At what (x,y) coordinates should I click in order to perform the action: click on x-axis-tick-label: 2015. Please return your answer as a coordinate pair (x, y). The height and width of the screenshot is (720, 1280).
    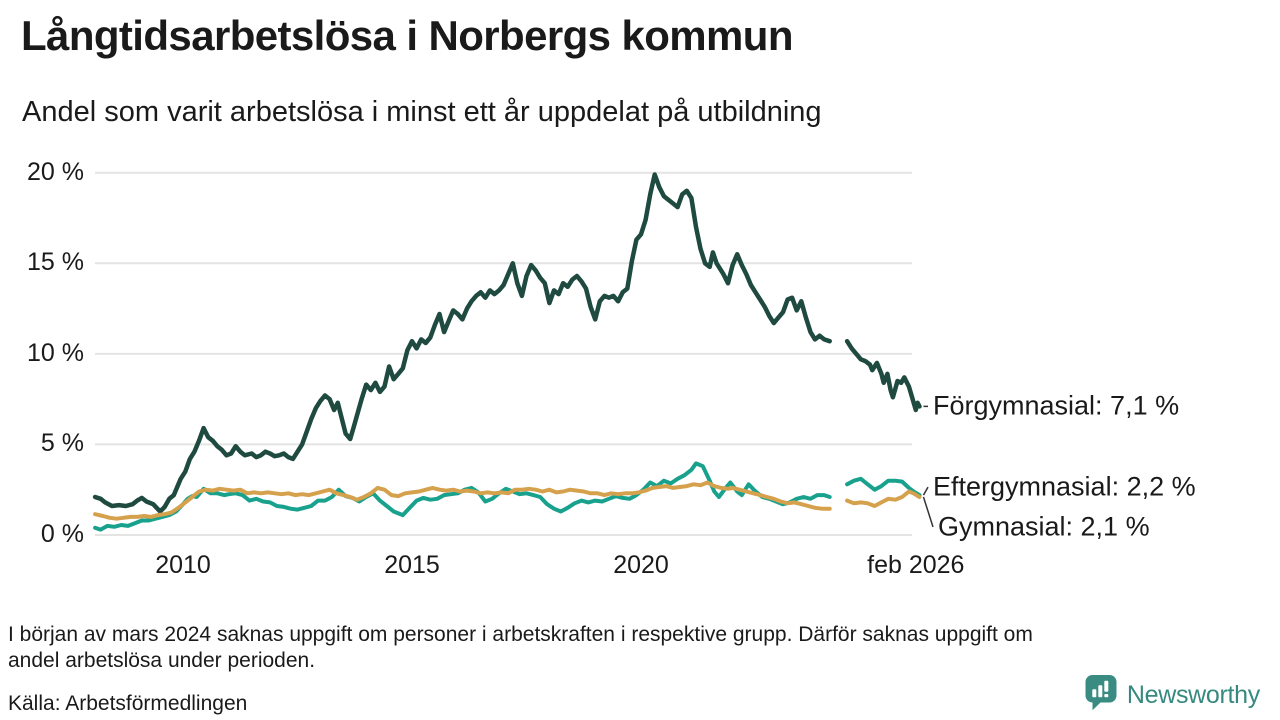
    Looking at the image, I should click on (412, 565).